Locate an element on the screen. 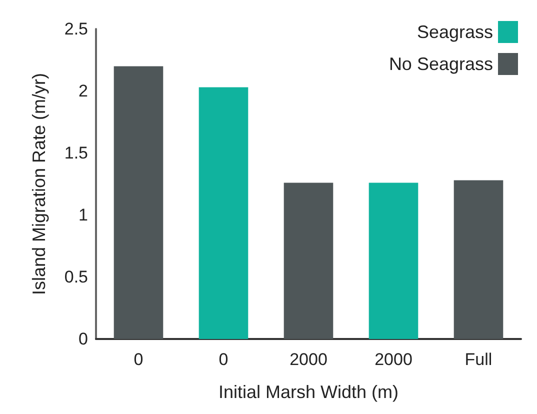 Image resolution: width=537 pixels, height=414 pixels. y-tick-label: 2 is located at coordinates (83, 91).